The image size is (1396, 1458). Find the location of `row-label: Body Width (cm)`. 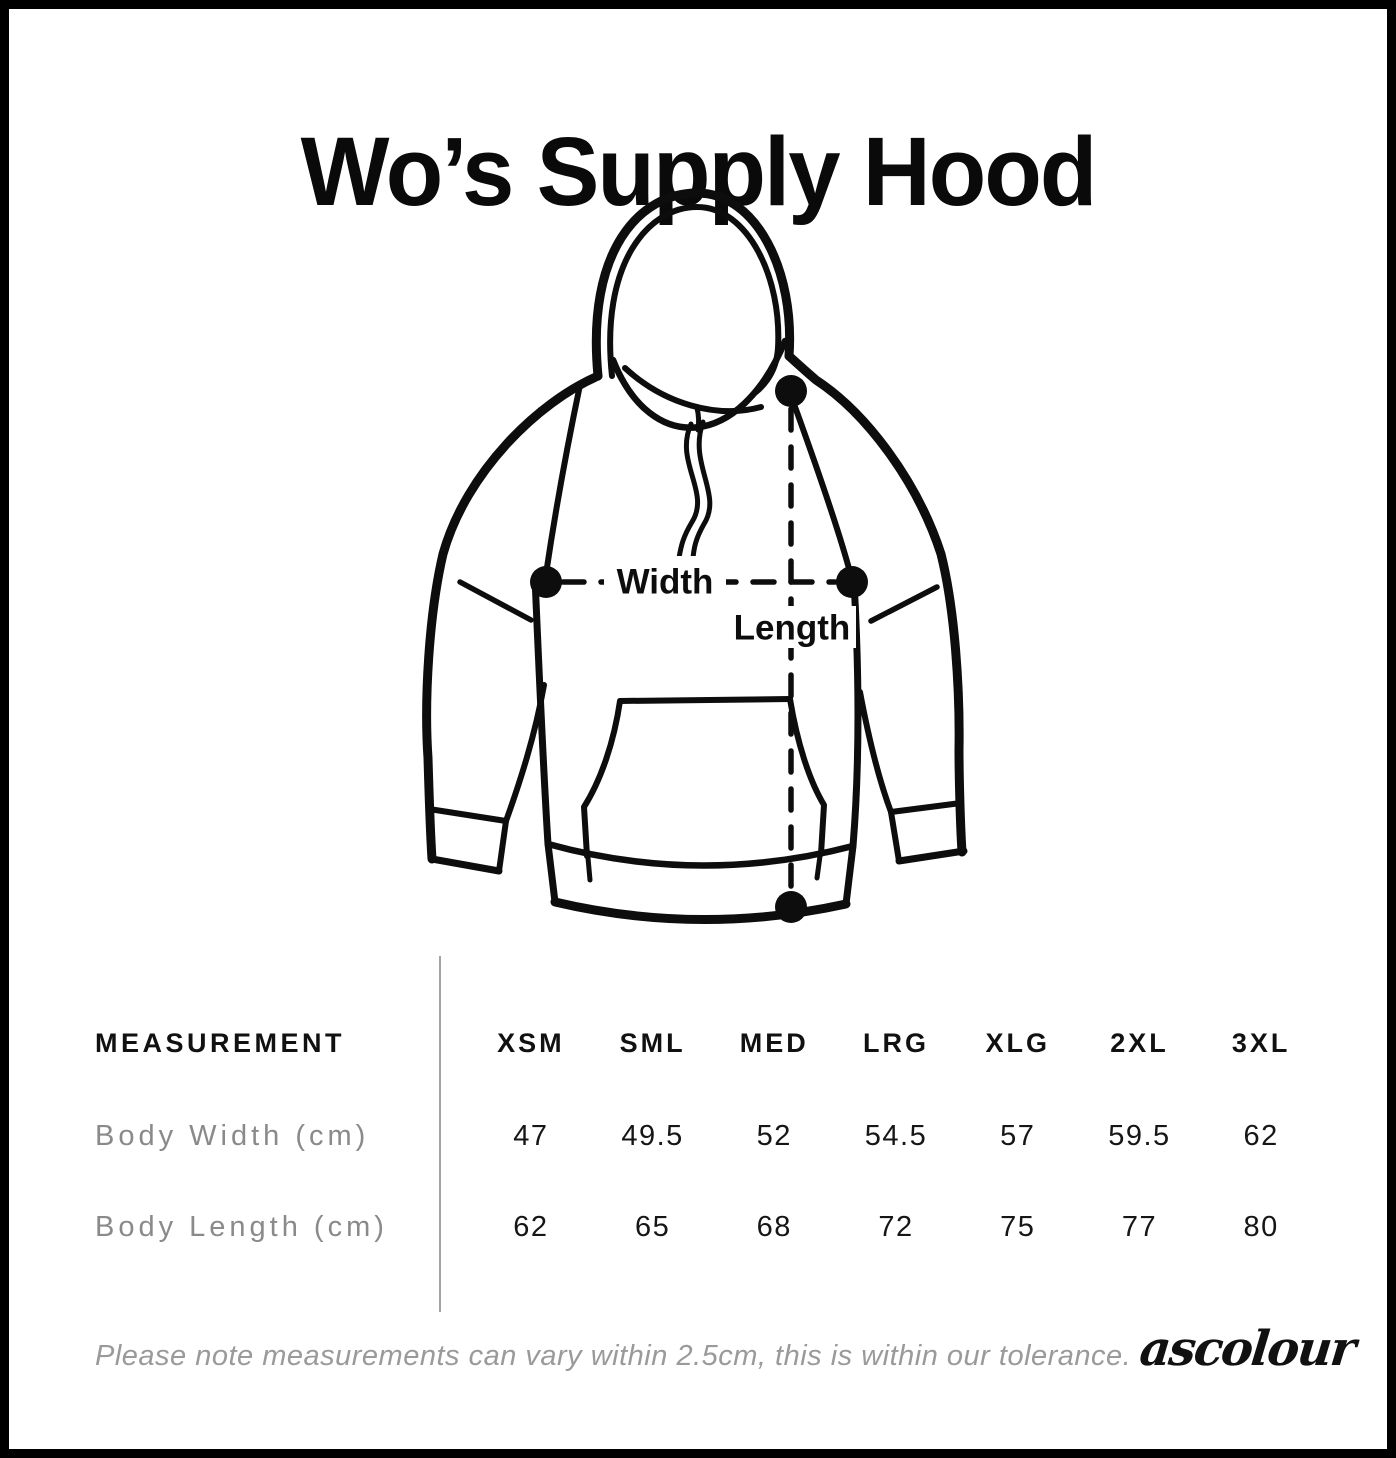

row-label: Body Width (cm) is located at coordinates (232, 1136).